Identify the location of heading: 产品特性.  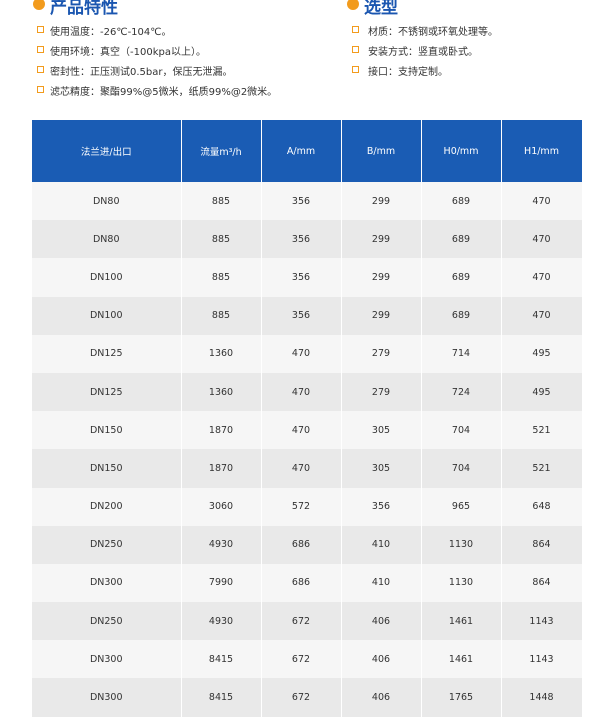
(84, 9).